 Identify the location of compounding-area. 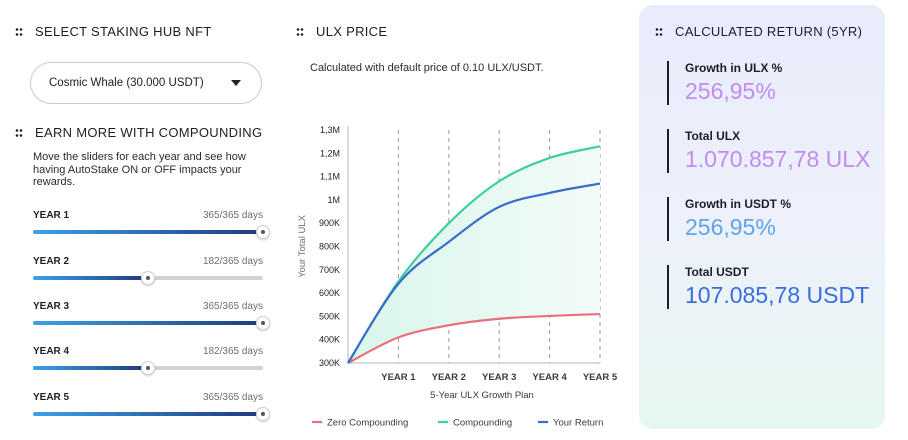
(474, 254).